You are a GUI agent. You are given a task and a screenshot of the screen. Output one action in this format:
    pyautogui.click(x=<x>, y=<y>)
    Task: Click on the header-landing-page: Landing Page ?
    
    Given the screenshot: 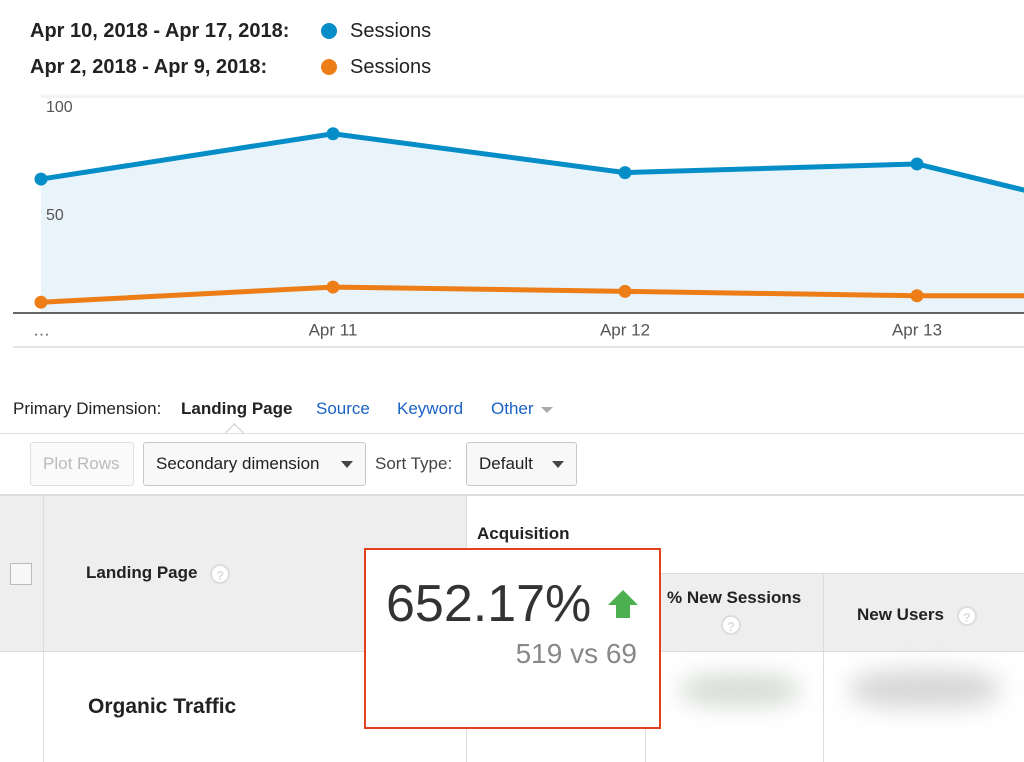 What is the action you would take?
    pyautogui.click(x=158, y=573)
    